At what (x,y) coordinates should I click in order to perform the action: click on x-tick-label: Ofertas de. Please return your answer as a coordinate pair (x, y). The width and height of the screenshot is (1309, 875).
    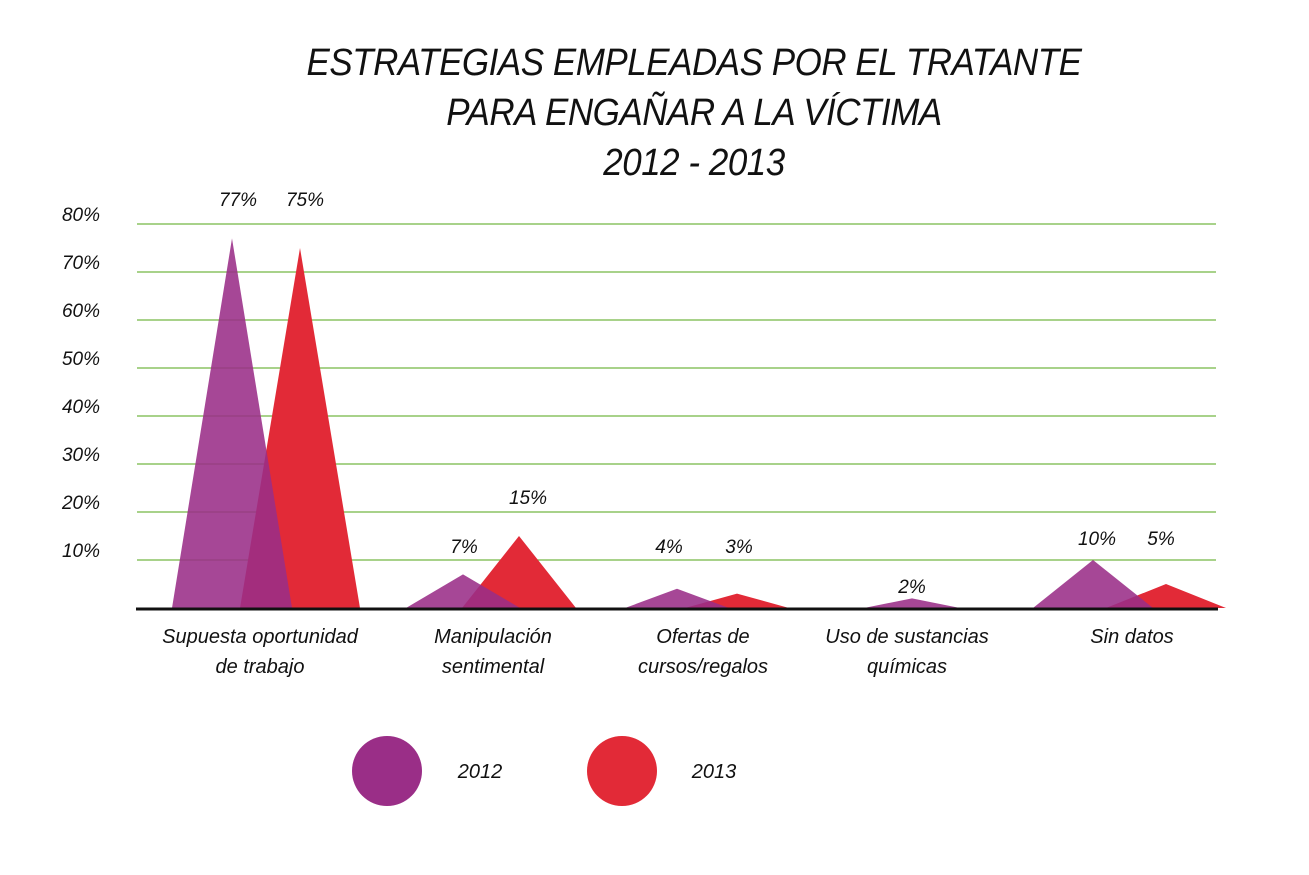
    Looking at the image, I should click on (702, 637).